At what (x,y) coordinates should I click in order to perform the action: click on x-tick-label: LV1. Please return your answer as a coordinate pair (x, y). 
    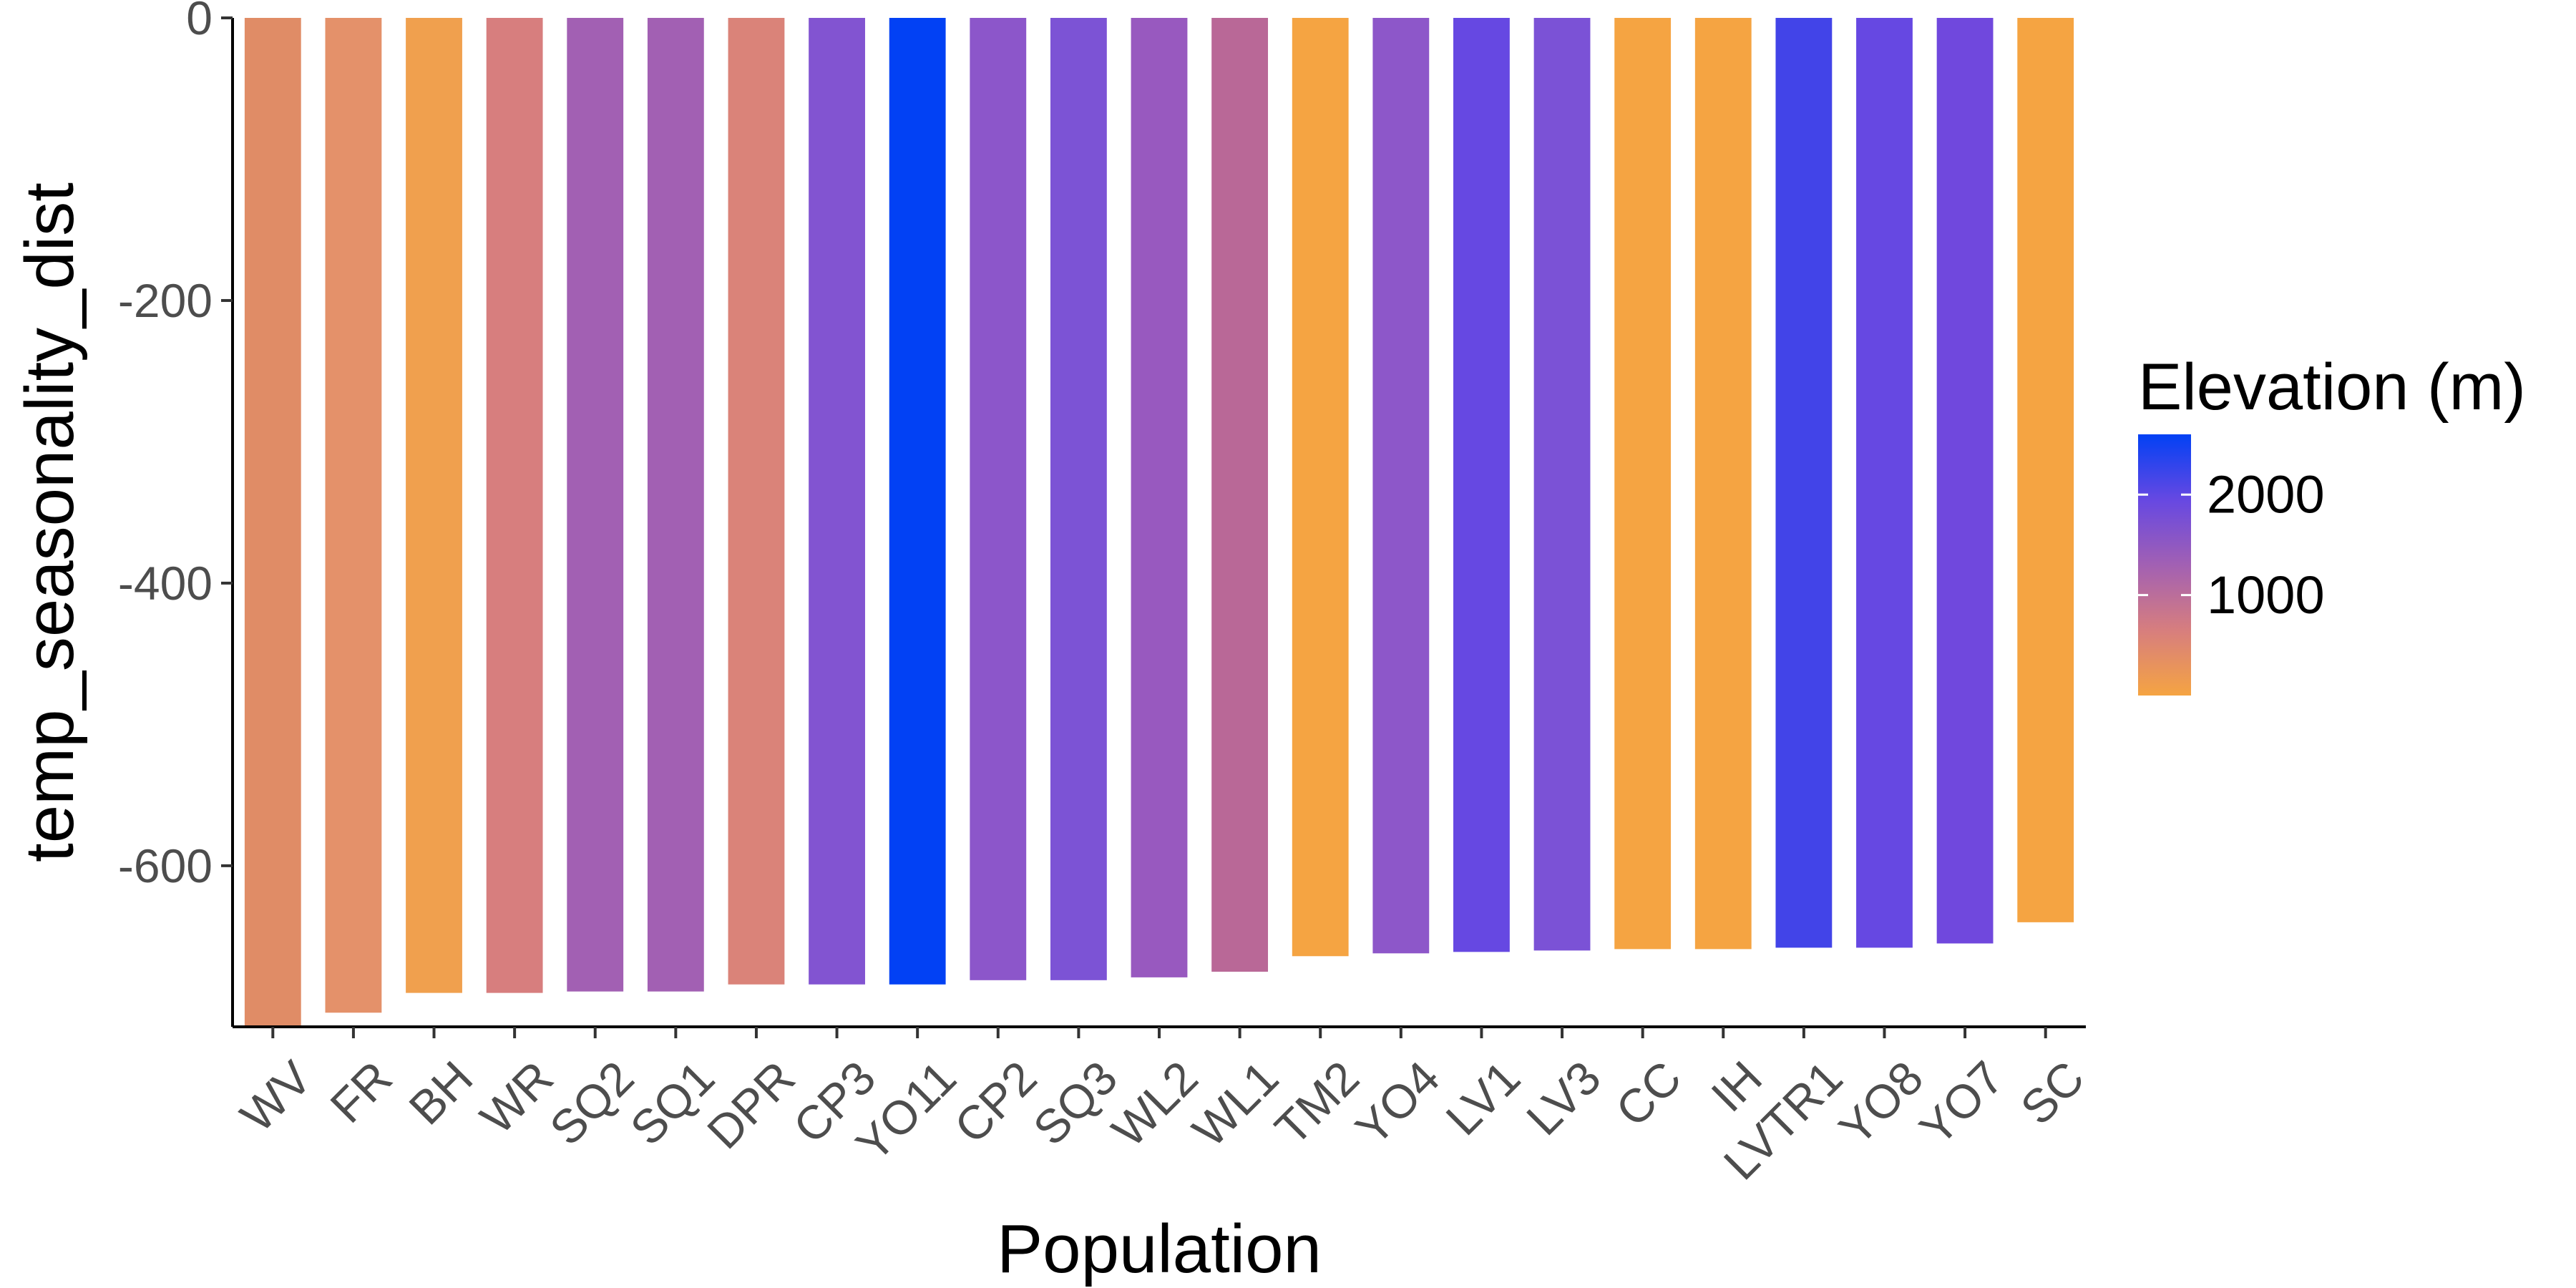
    Looking at the image, I should click on (1482, 1098).